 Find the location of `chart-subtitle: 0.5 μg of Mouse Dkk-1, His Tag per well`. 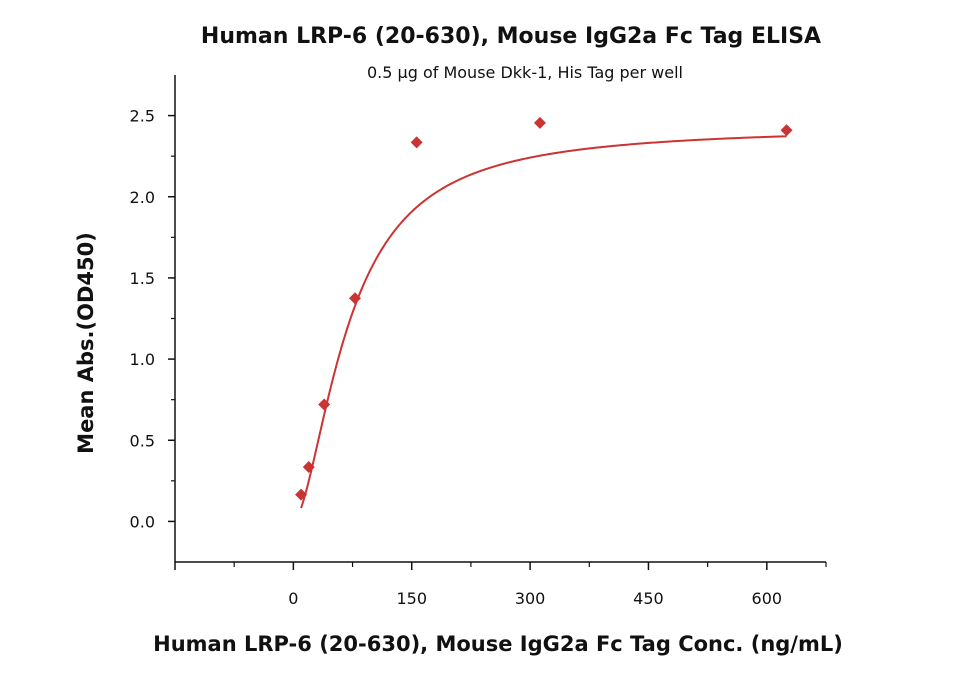

chart-subtitle: 0.5 μg of Mouse Dkk-1, His Tag per well is located at coordinates (525, 72).